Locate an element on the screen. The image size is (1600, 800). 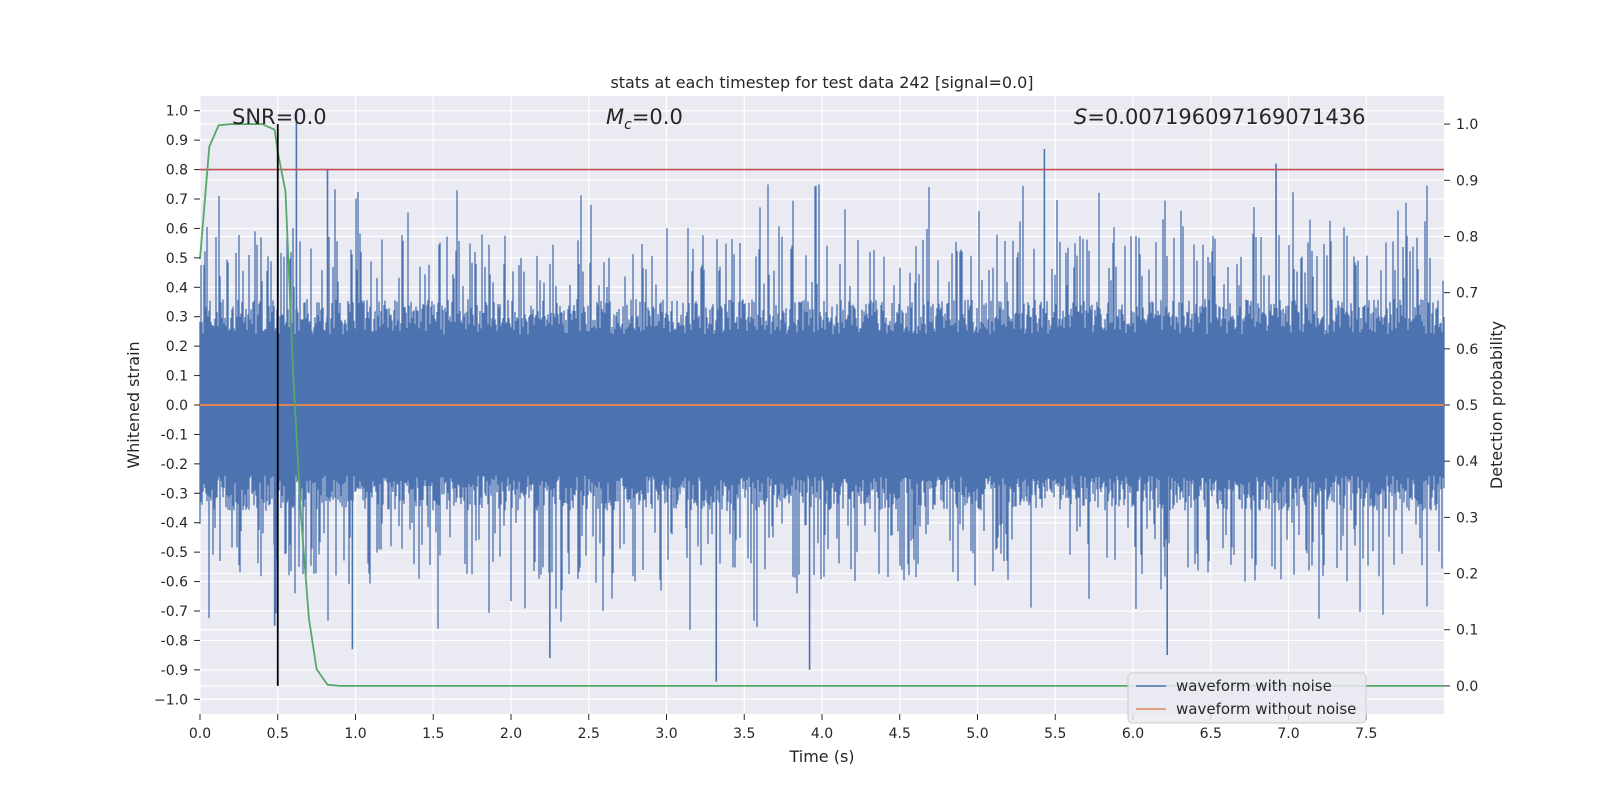
y-tick-label: -0.7 is located at coordinates (174, 612).